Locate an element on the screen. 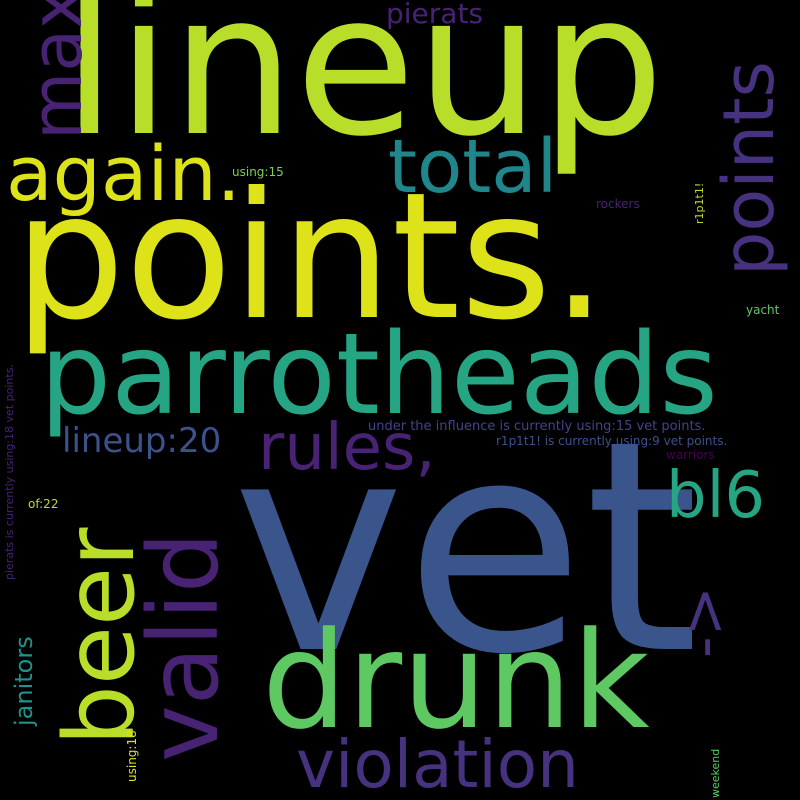 The image size is (800, 800). word-arrow: -> is located at coordinates (704, 622).